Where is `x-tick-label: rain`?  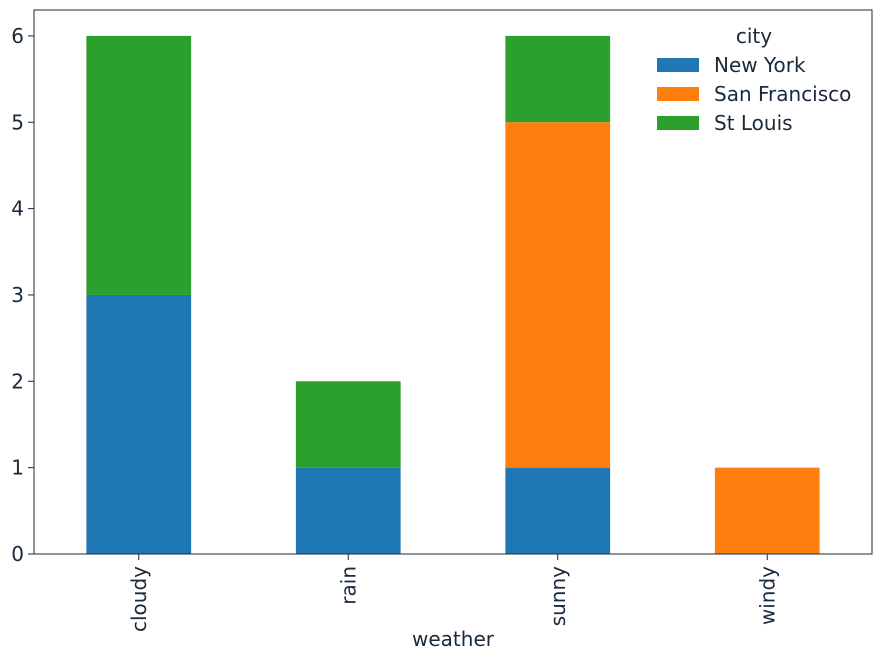 x-tick-label: rain is located at coordinates (348, 585).